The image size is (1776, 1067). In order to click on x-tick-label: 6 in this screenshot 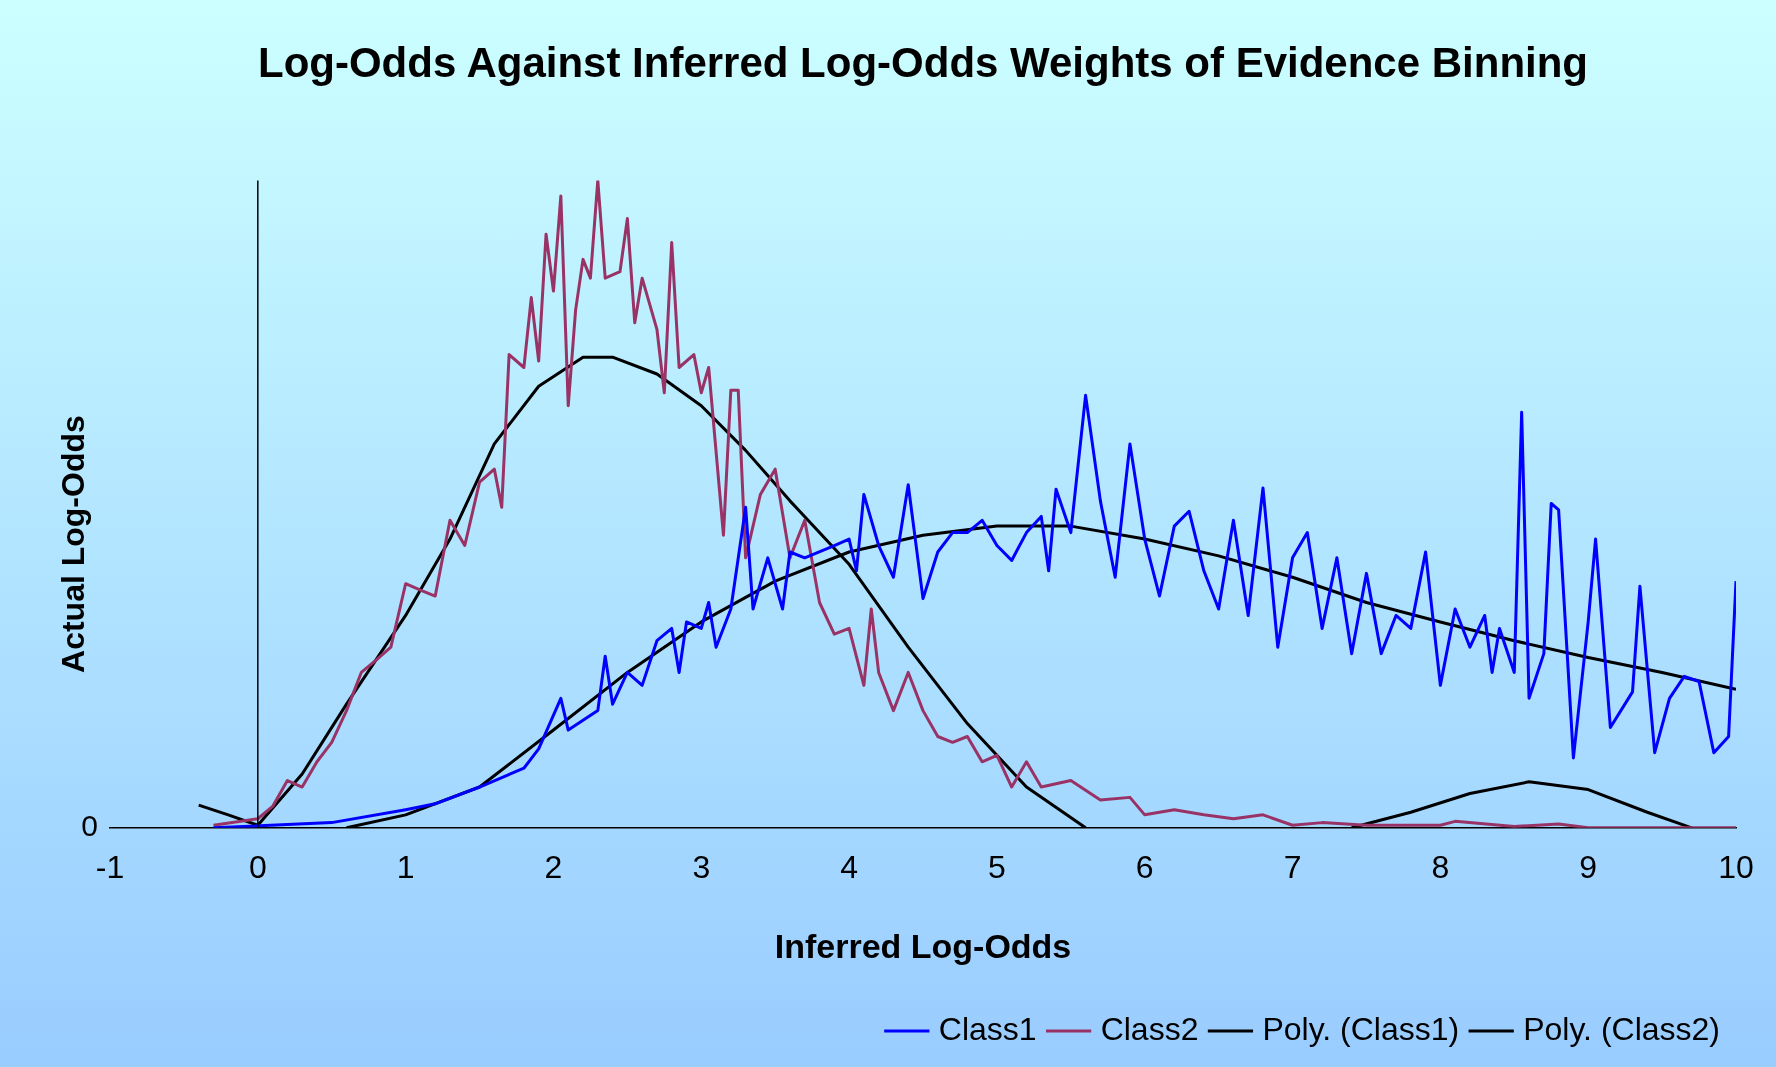, I will do `click(1144, 866)`.